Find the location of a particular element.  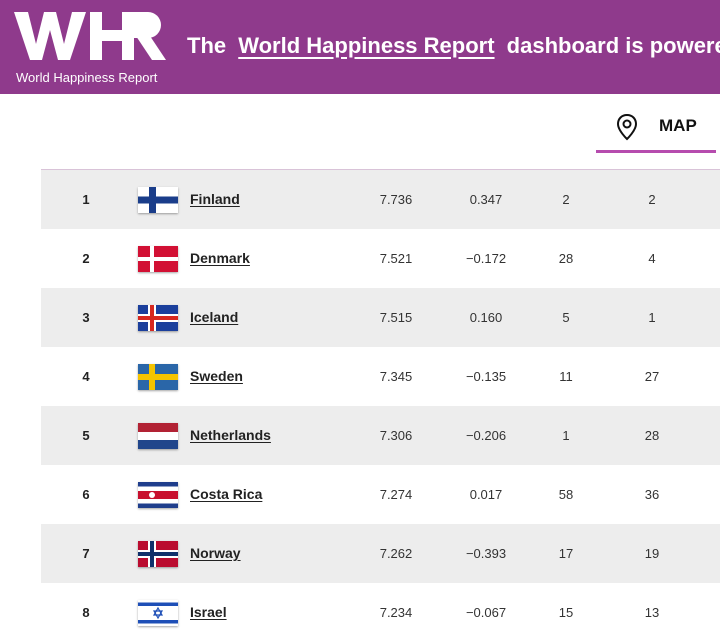

whr-logo: World Happiness Report is located at coordinates (94, 49).